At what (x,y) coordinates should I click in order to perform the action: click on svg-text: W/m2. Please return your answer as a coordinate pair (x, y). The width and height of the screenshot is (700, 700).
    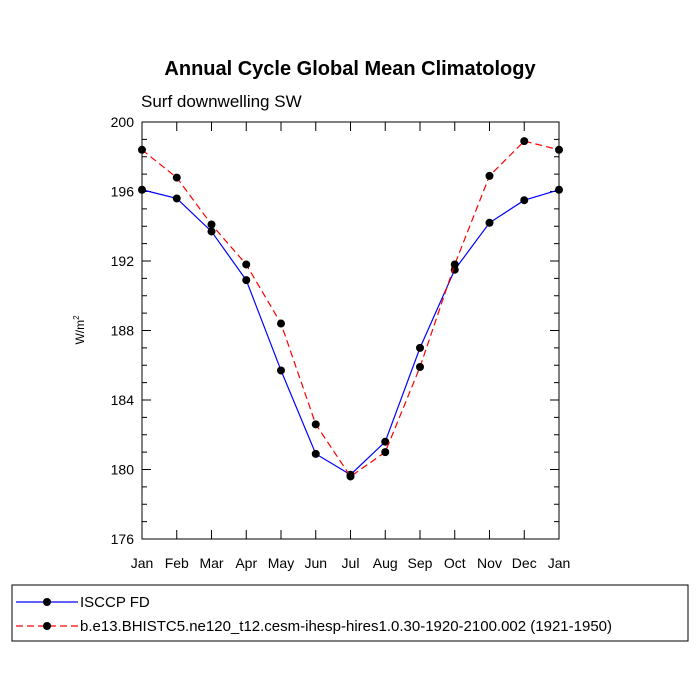
    Looking at the image, I should click on (79, 330).